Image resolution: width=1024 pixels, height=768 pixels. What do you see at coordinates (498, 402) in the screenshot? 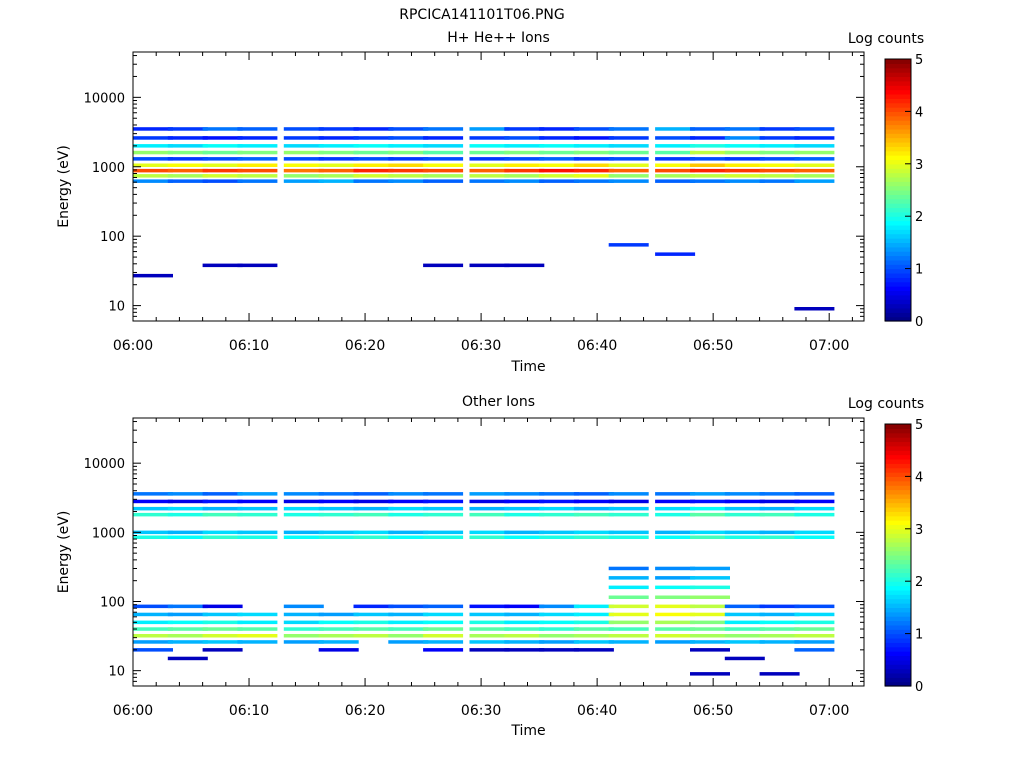
I see `panel-title: Other Ions` at bounding box center [498, 402].